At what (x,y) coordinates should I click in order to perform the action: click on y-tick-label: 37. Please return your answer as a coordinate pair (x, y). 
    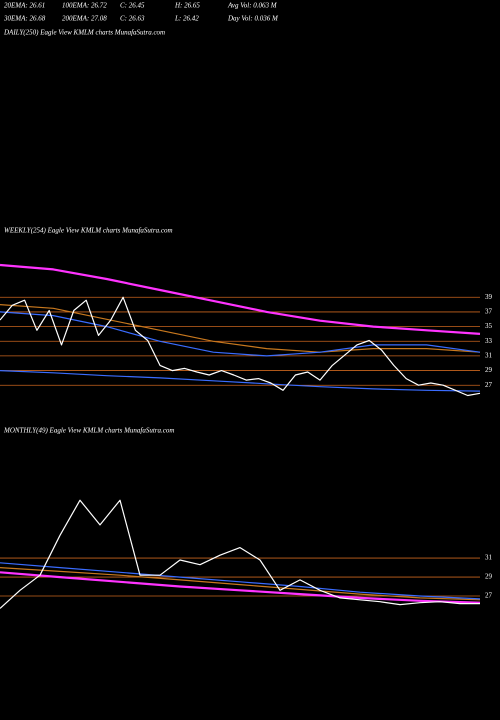
    Looking at the image, I should click on (489, 312).